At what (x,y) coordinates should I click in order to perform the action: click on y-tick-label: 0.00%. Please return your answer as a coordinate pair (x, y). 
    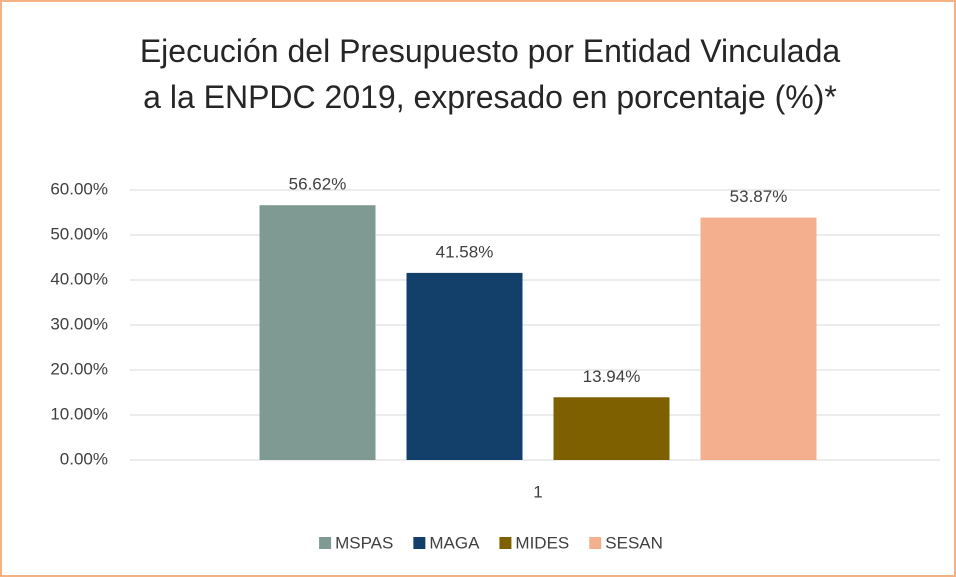
    Looking at the image, I should click on (84, 458).